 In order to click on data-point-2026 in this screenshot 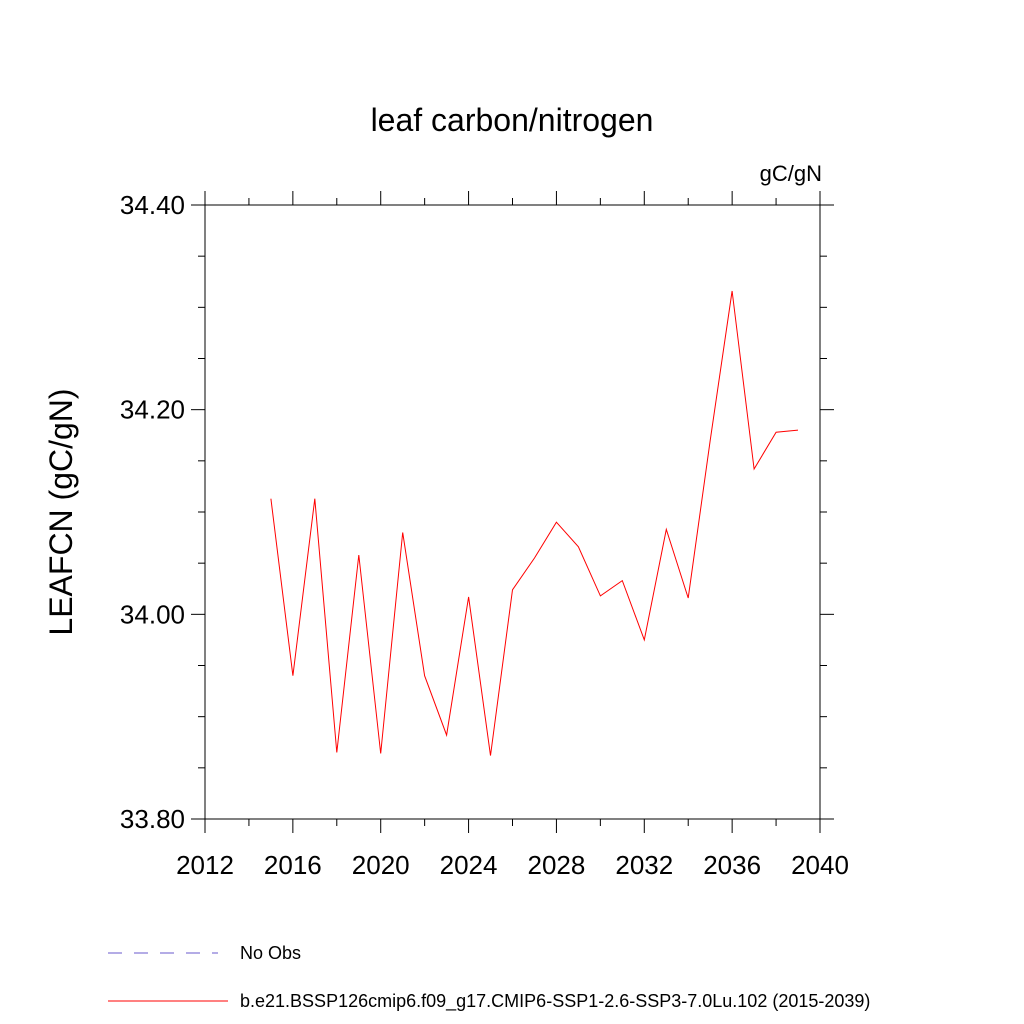, I will do `click(513, 590)`.